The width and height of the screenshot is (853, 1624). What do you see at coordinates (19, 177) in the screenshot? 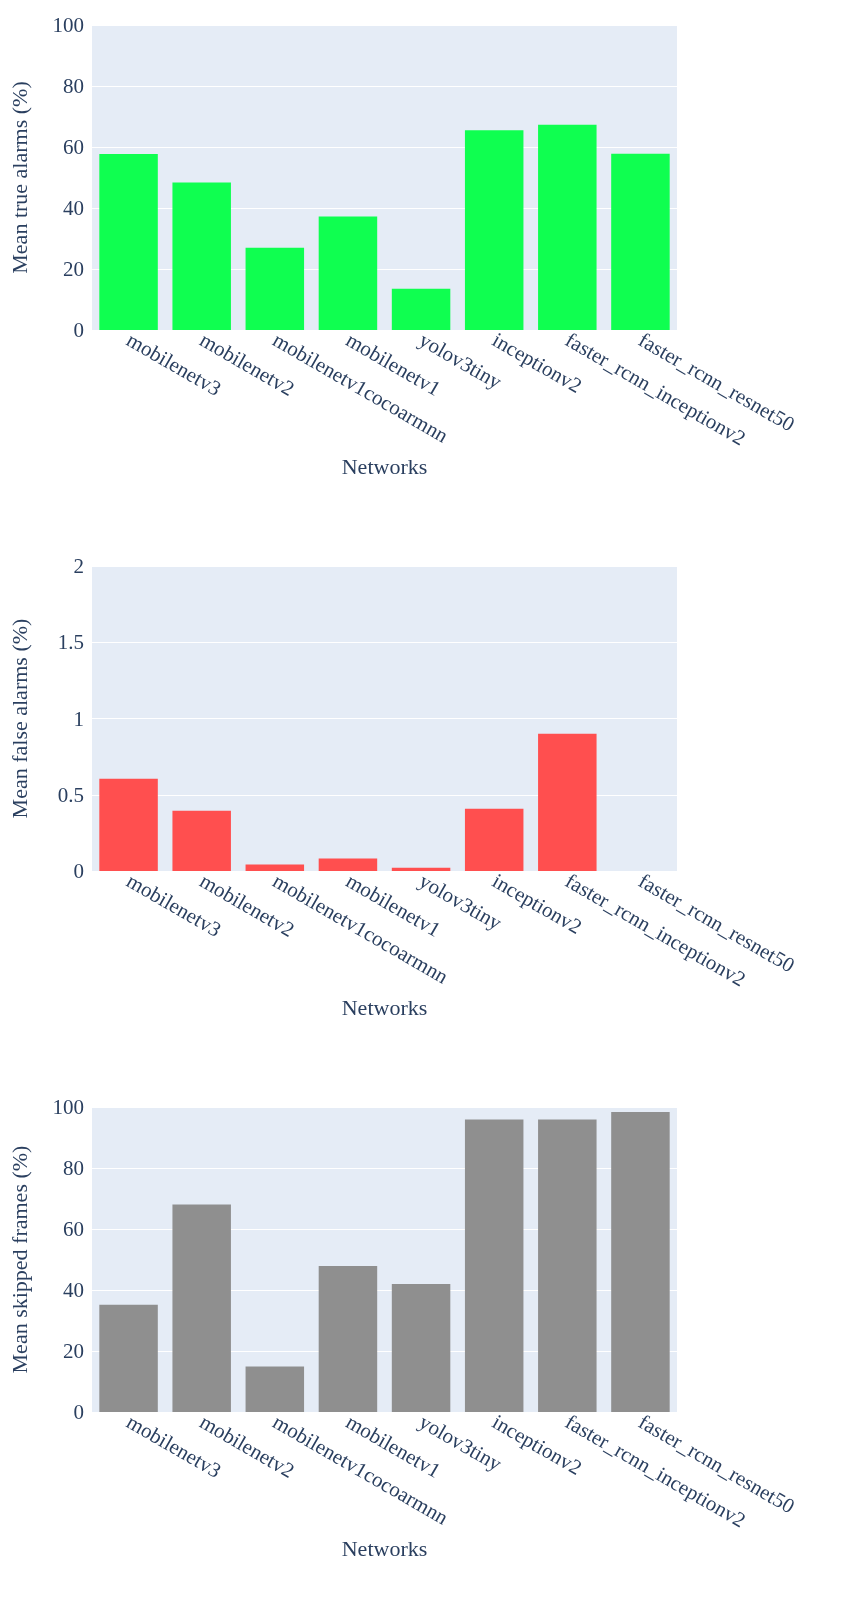
I see `y-axis-title: Mean true alarms (%)` at bounding box center [19, 177].